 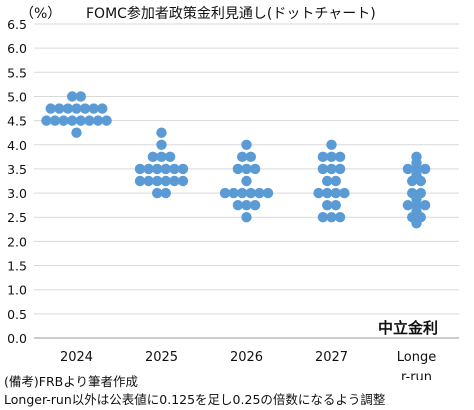 What do you see at coordinates (17, 266) in the screenshot?
I see `y-tick-label: 1.5` at bounding box center [17, 266].